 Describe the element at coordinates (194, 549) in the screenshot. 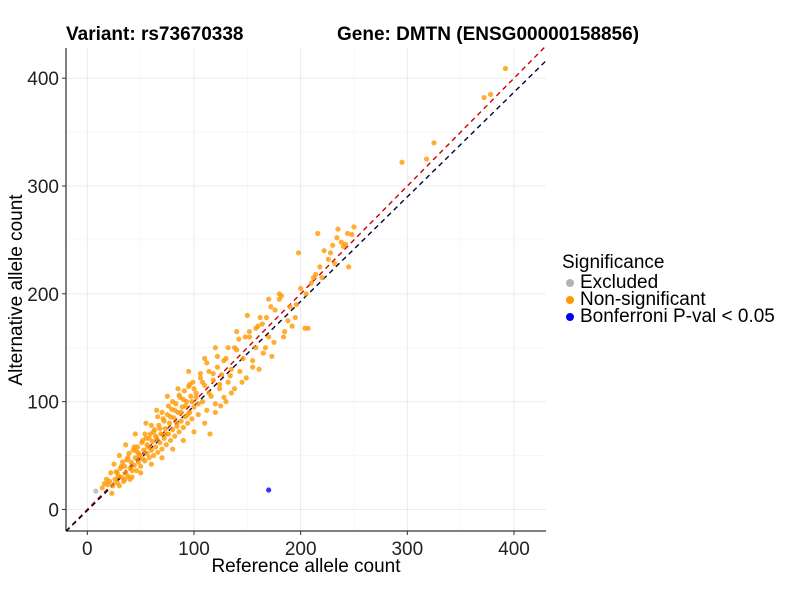

I see `x-tick-label: 100` at that location.